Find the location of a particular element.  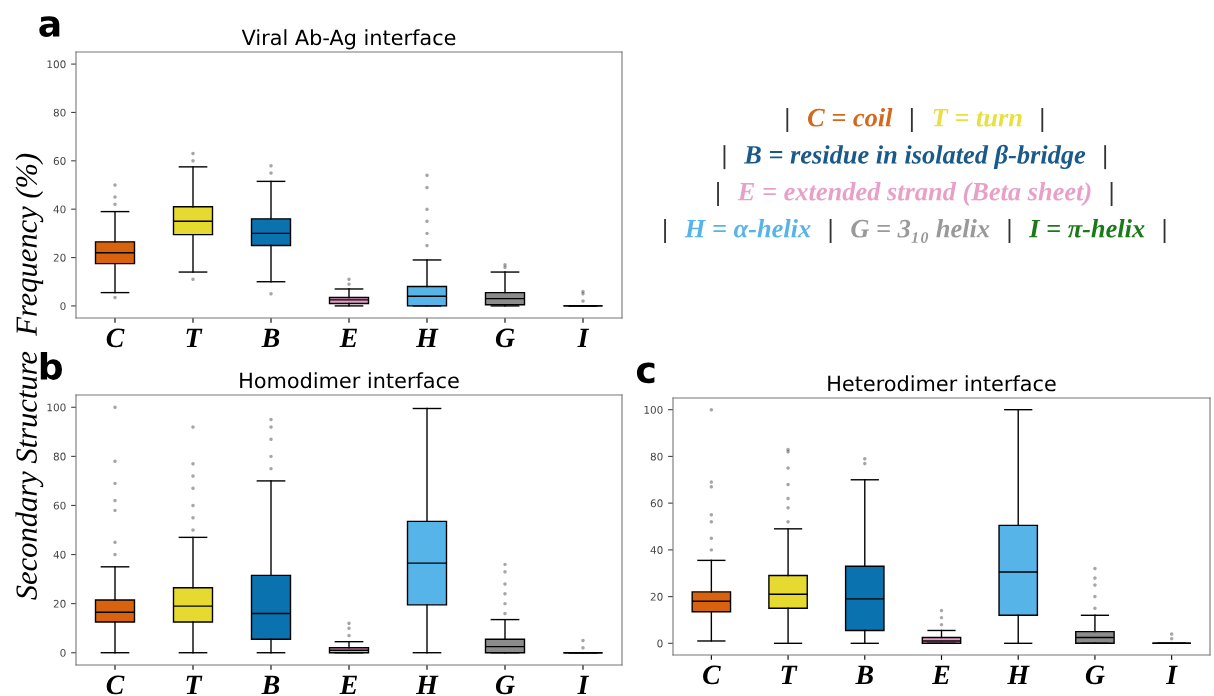

category-label: B = residue in isolated β-bridge is located at coordinates (914, 157).